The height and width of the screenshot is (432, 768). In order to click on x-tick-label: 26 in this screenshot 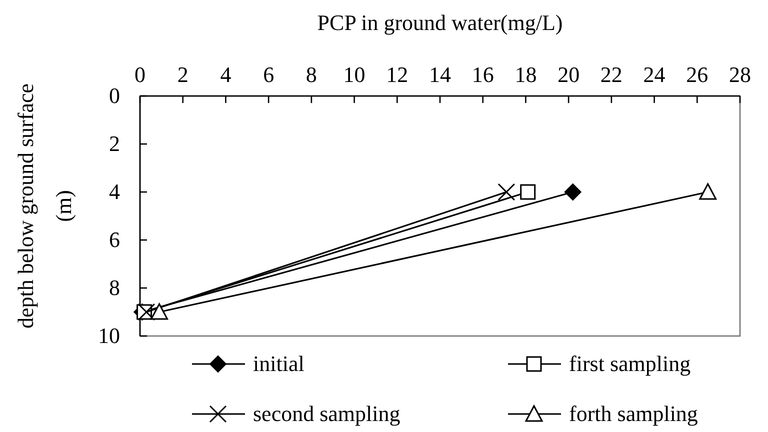, I will do `click(697, 74)`.